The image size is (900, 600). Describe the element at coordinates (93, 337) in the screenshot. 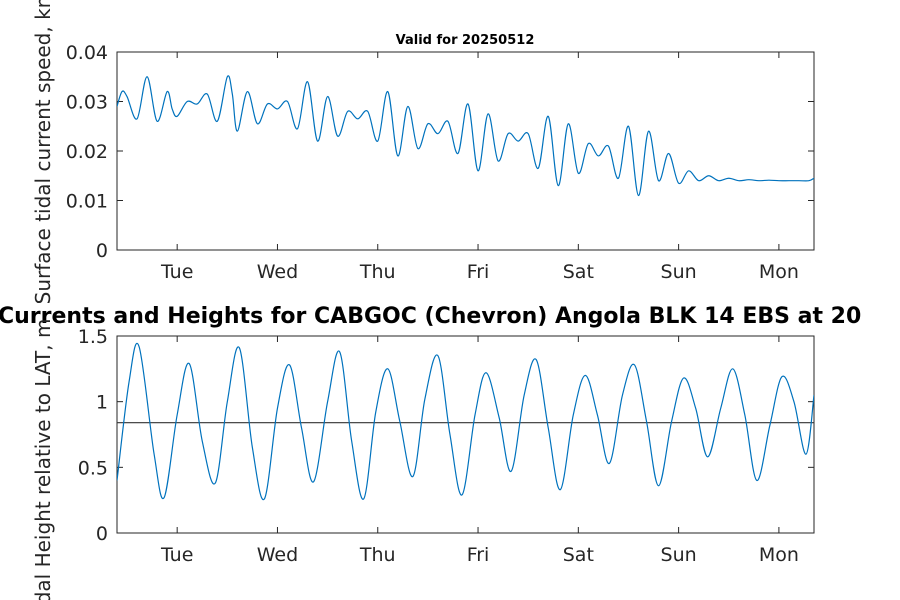

I see `bottom-ytick-label: 1.5` at that location.